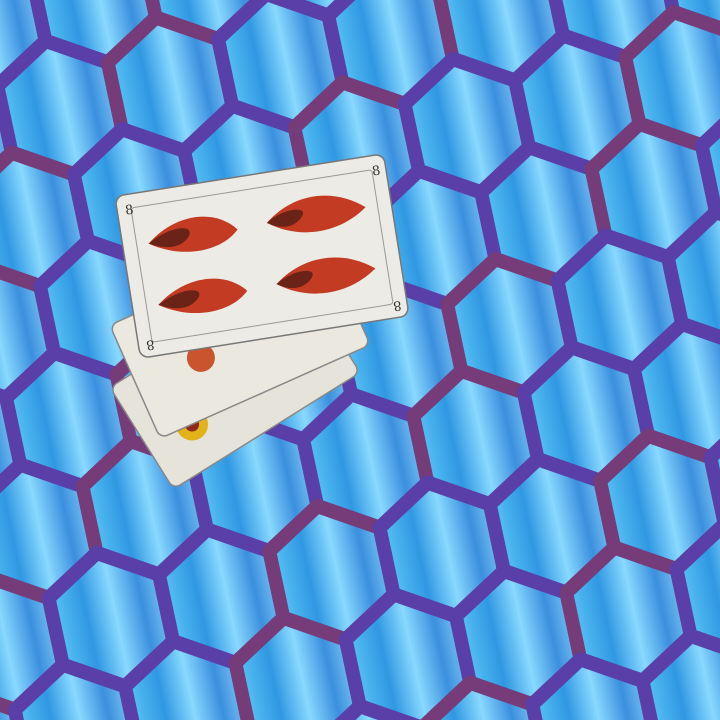  I want to click on suit-leaves, so click(262, 254).